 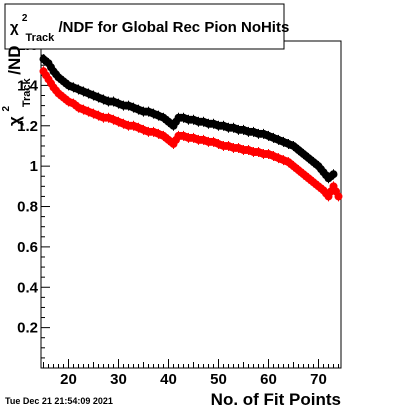 I want to click on x-tick-label: 70, so click(x=318, y=379).